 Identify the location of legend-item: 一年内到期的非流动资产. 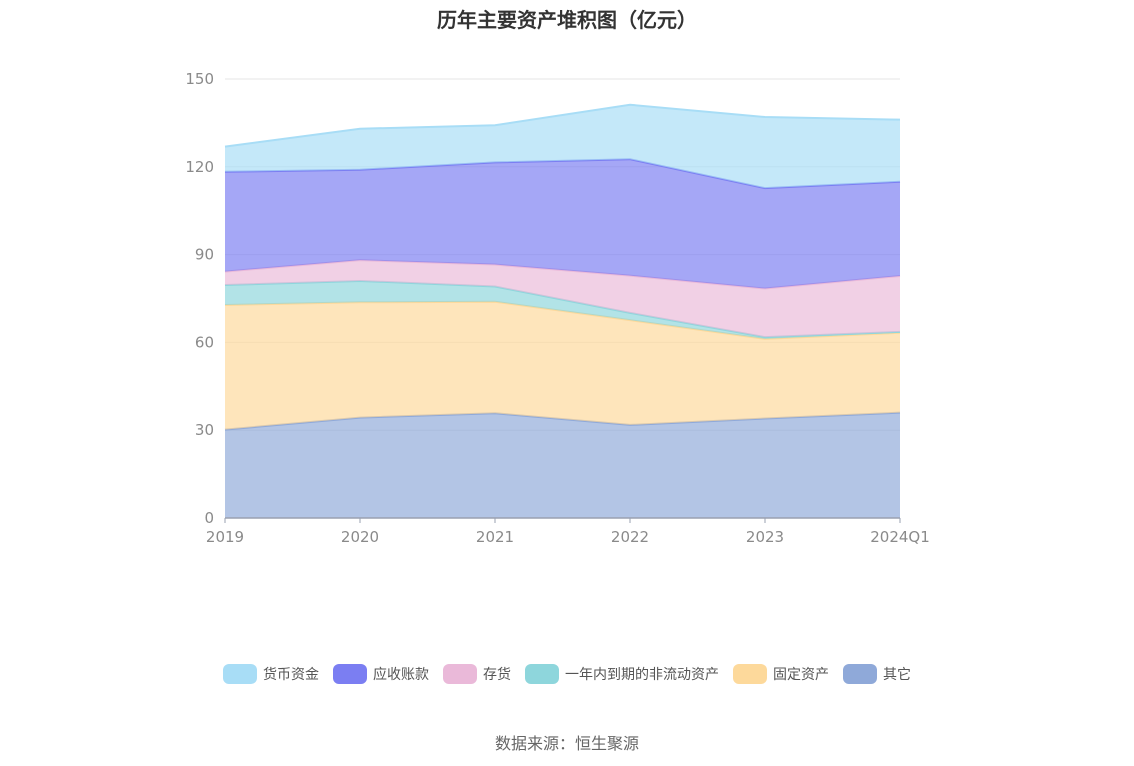
(622, 674).